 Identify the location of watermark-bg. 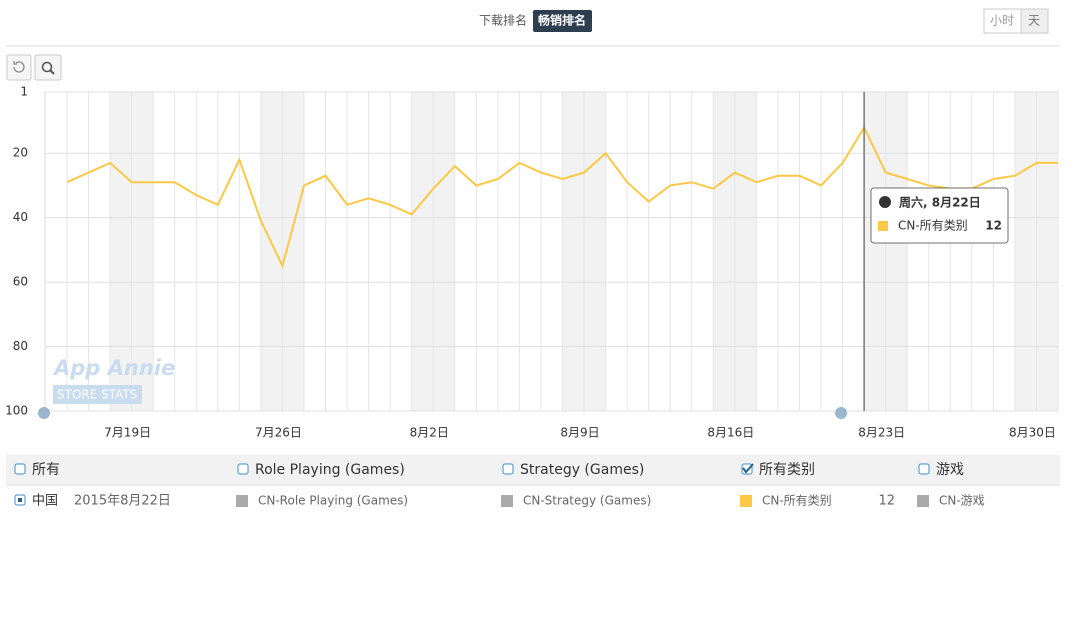
(97, 394).